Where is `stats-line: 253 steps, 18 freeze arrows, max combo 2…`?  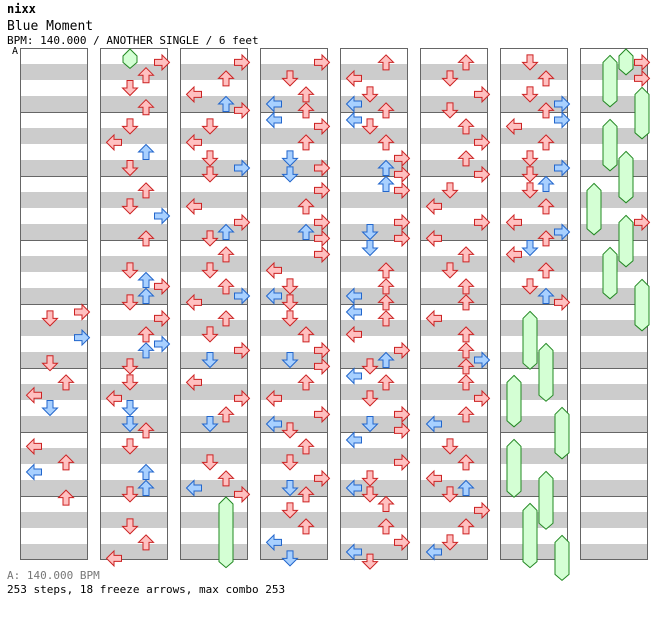 stats-line: 253 steps, 18 freeze arrows, max combo 2… is located at coordinates (146, 589).